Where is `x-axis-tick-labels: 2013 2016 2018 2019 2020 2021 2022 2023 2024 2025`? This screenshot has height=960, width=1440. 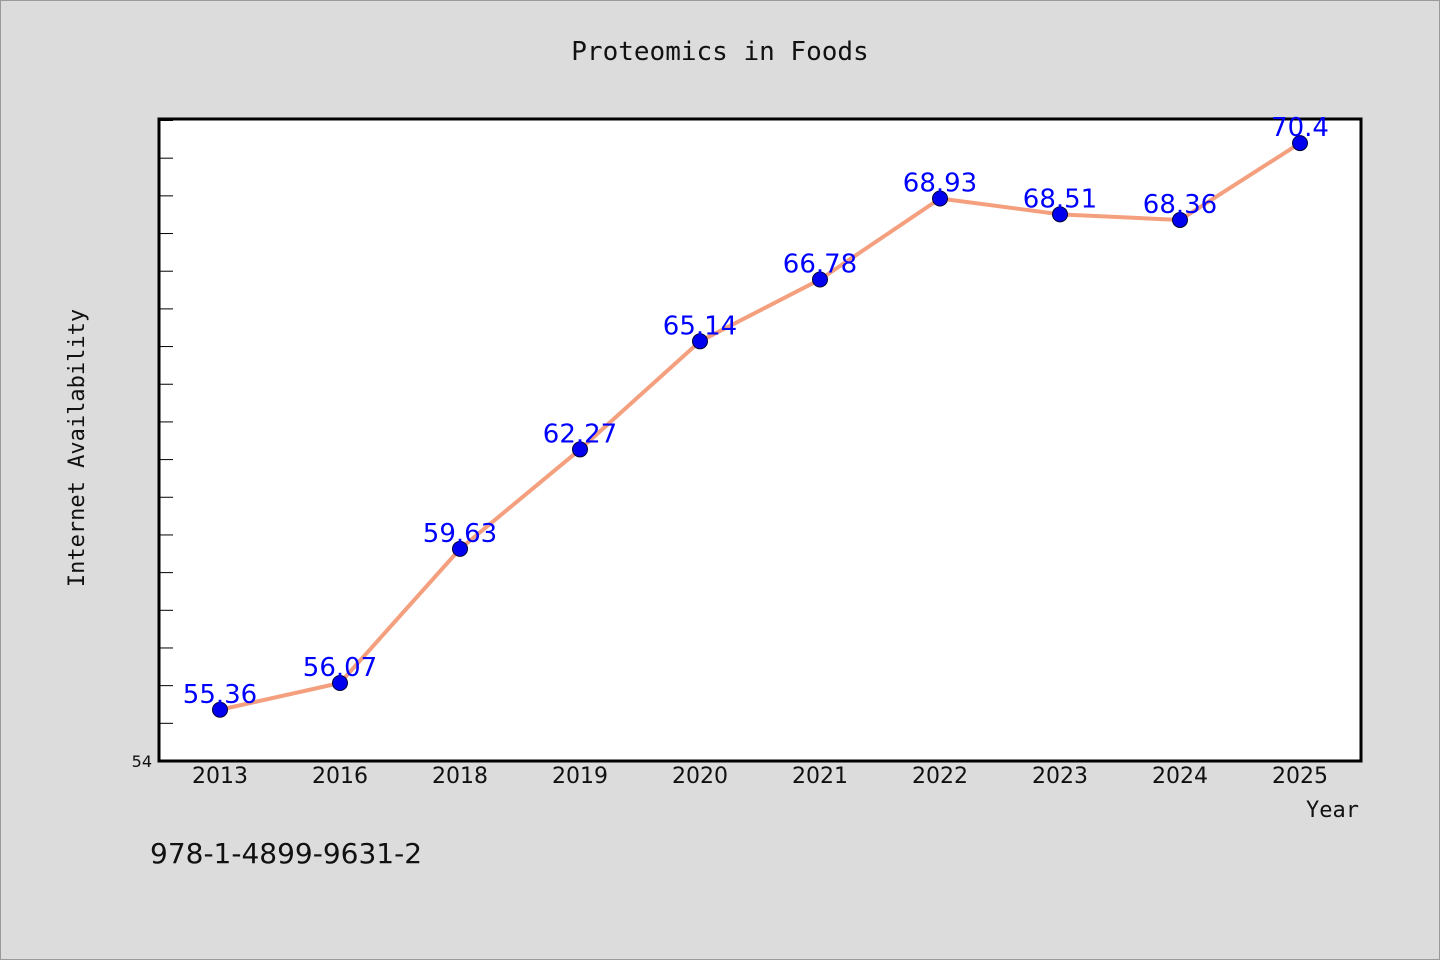
x-axis-tick-labels: 2013 2016 2018 2019 2020 2021 2022 2023 2024 2025 is located at coordinates (760, 776).